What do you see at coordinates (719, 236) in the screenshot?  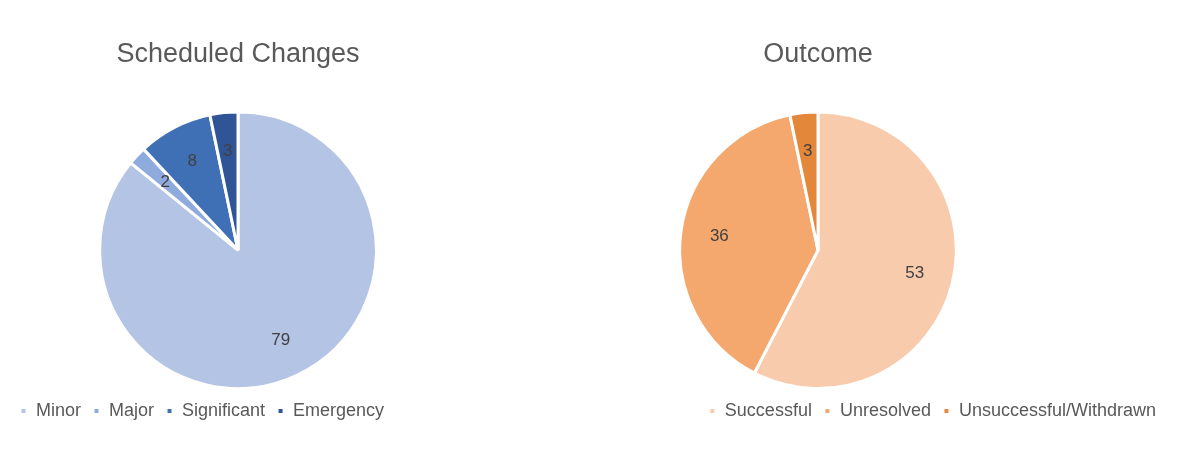 I see `data-label: 36` at bounding box center [719, 236].